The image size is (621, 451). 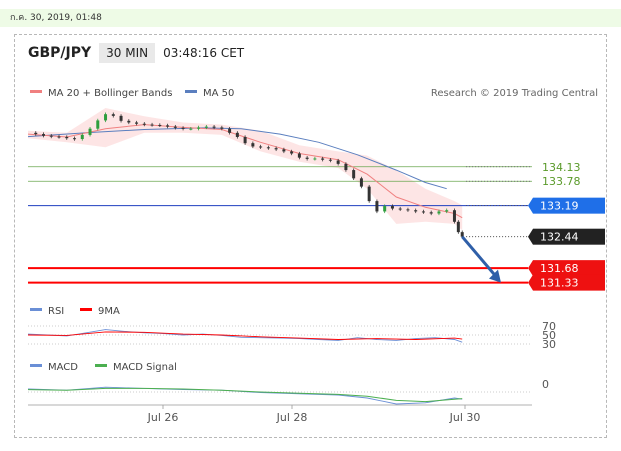 What do you see at coordinates (86, 309) in the screenshot?
I see `legend-swatch-rsi-ma` at bounding box center [86, 309].